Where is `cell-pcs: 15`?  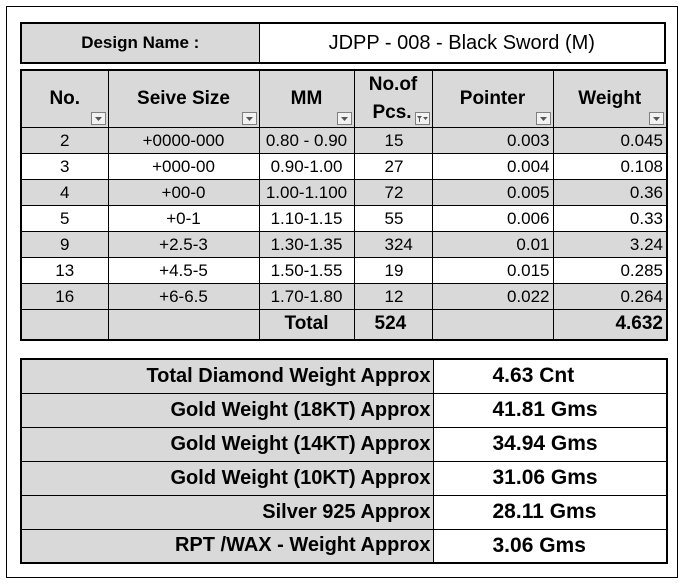 cell-pcs: 15 is located at coordinates (393, 140).